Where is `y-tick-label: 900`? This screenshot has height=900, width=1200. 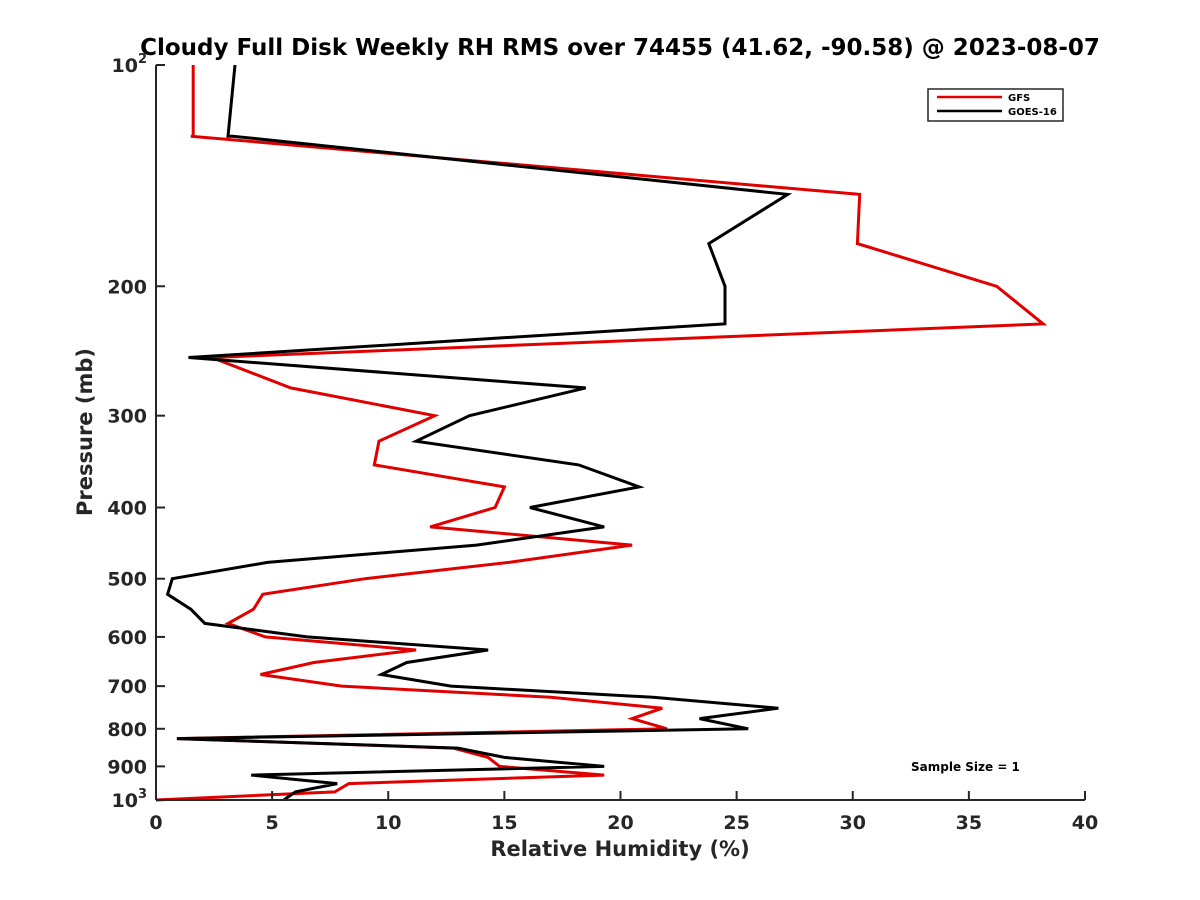
y-tick-label: 900 is located at coordinates (127, 767).